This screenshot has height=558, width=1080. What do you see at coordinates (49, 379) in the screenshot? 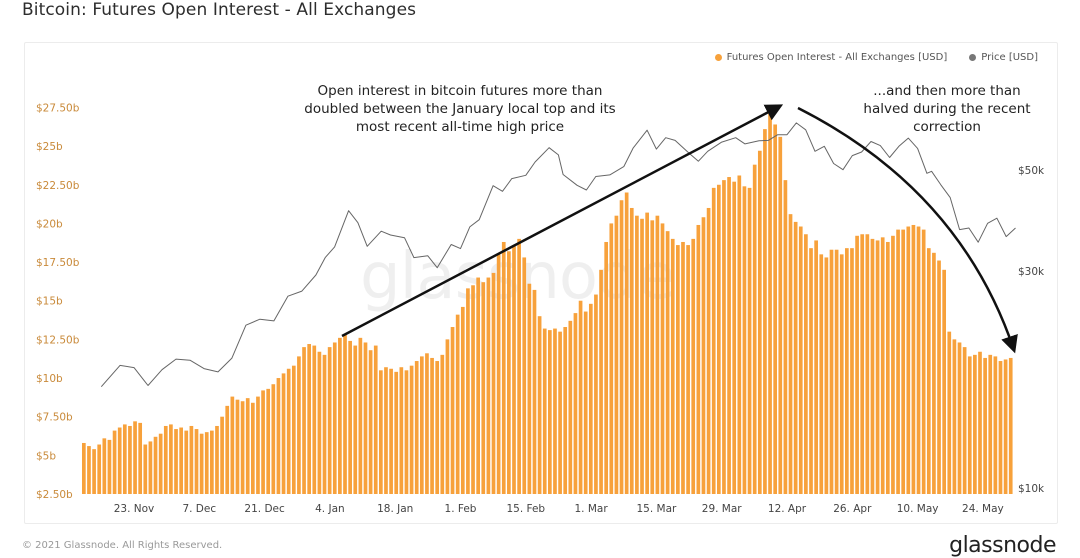
I see `y-left-tick-label: $10b` at bounding box center [49, 379].